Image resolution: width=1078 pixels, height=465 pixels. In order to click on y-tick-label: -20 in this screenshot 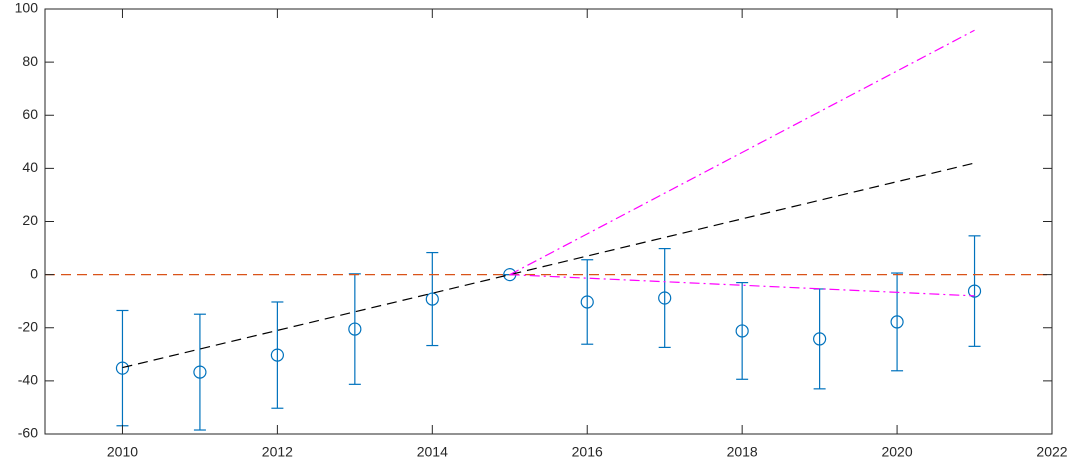, I will do `click(28, 326)`.